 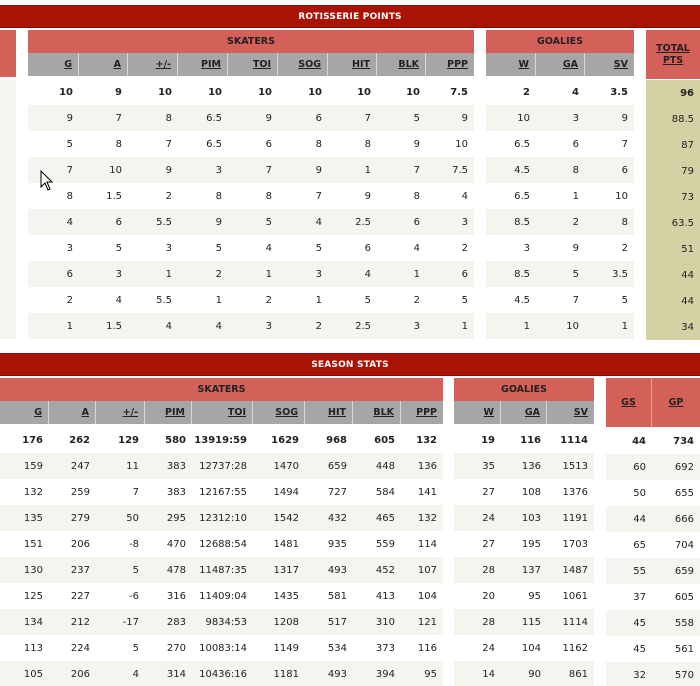 I want to click on left-stub-column, so click(x=8, y=209).